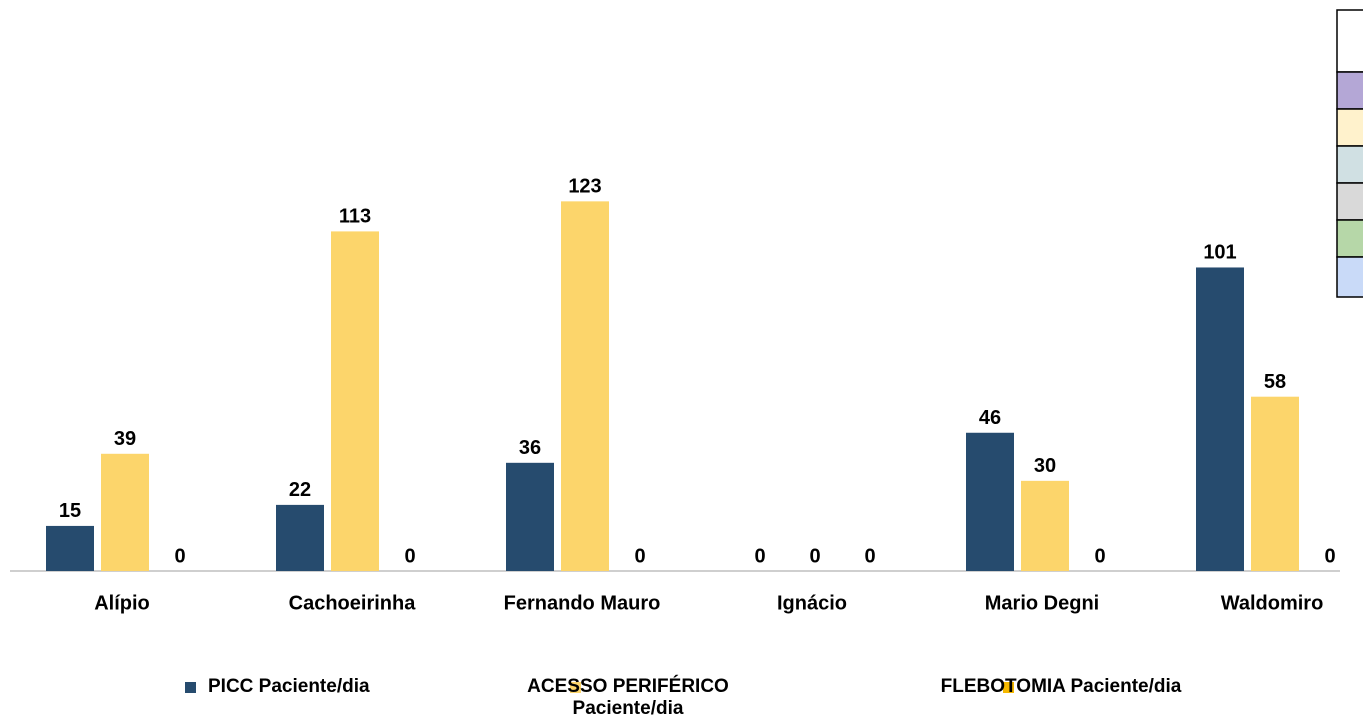 This screenshot has width=1363, height=726. What do you see at coordinates (355, 217) in the screenshot?
I see `data-label: 113` at bounding box center [355, 217].